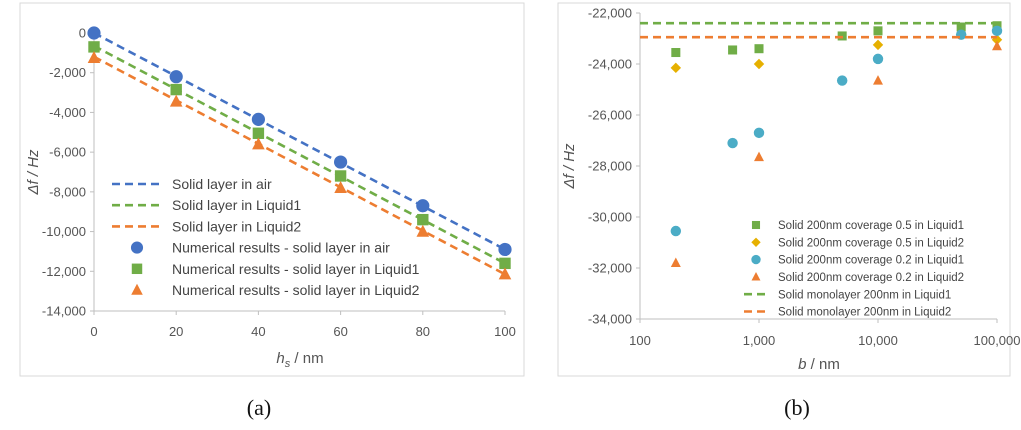 Image resolution: width=1021 pixels, height=430 pixels. I want to click on y-tick-label: -32,000, so click(610, 268).